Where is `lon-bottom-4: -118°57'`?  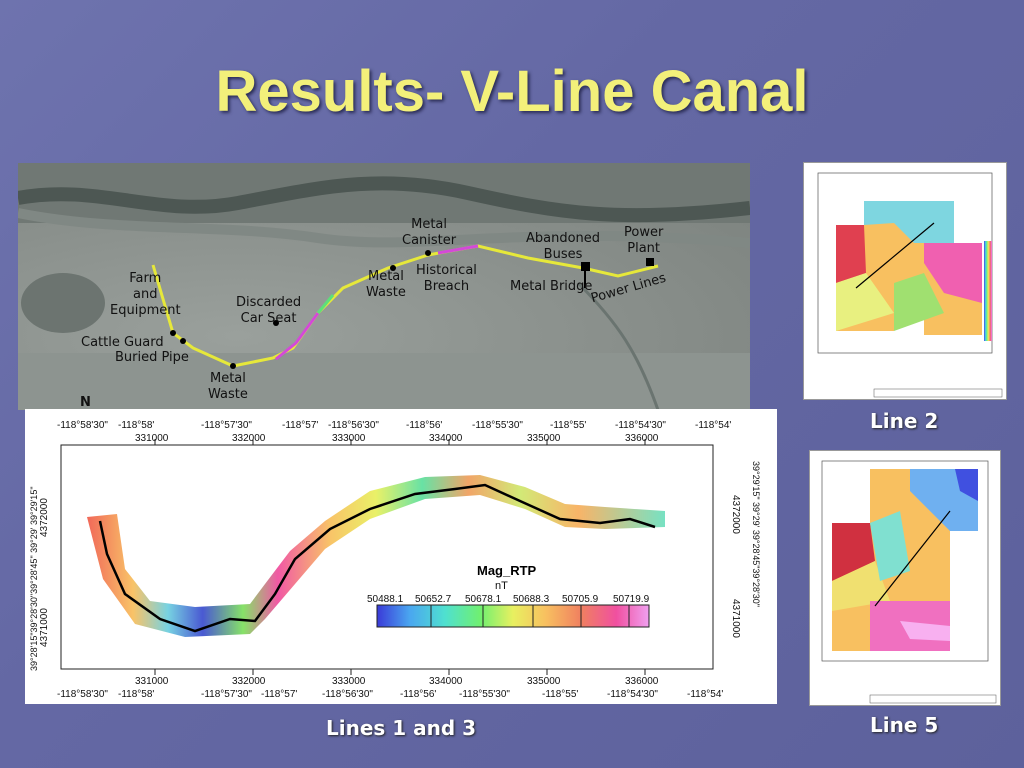 lon-bottom-4: -118°57' is located at coordinates (279, 694).